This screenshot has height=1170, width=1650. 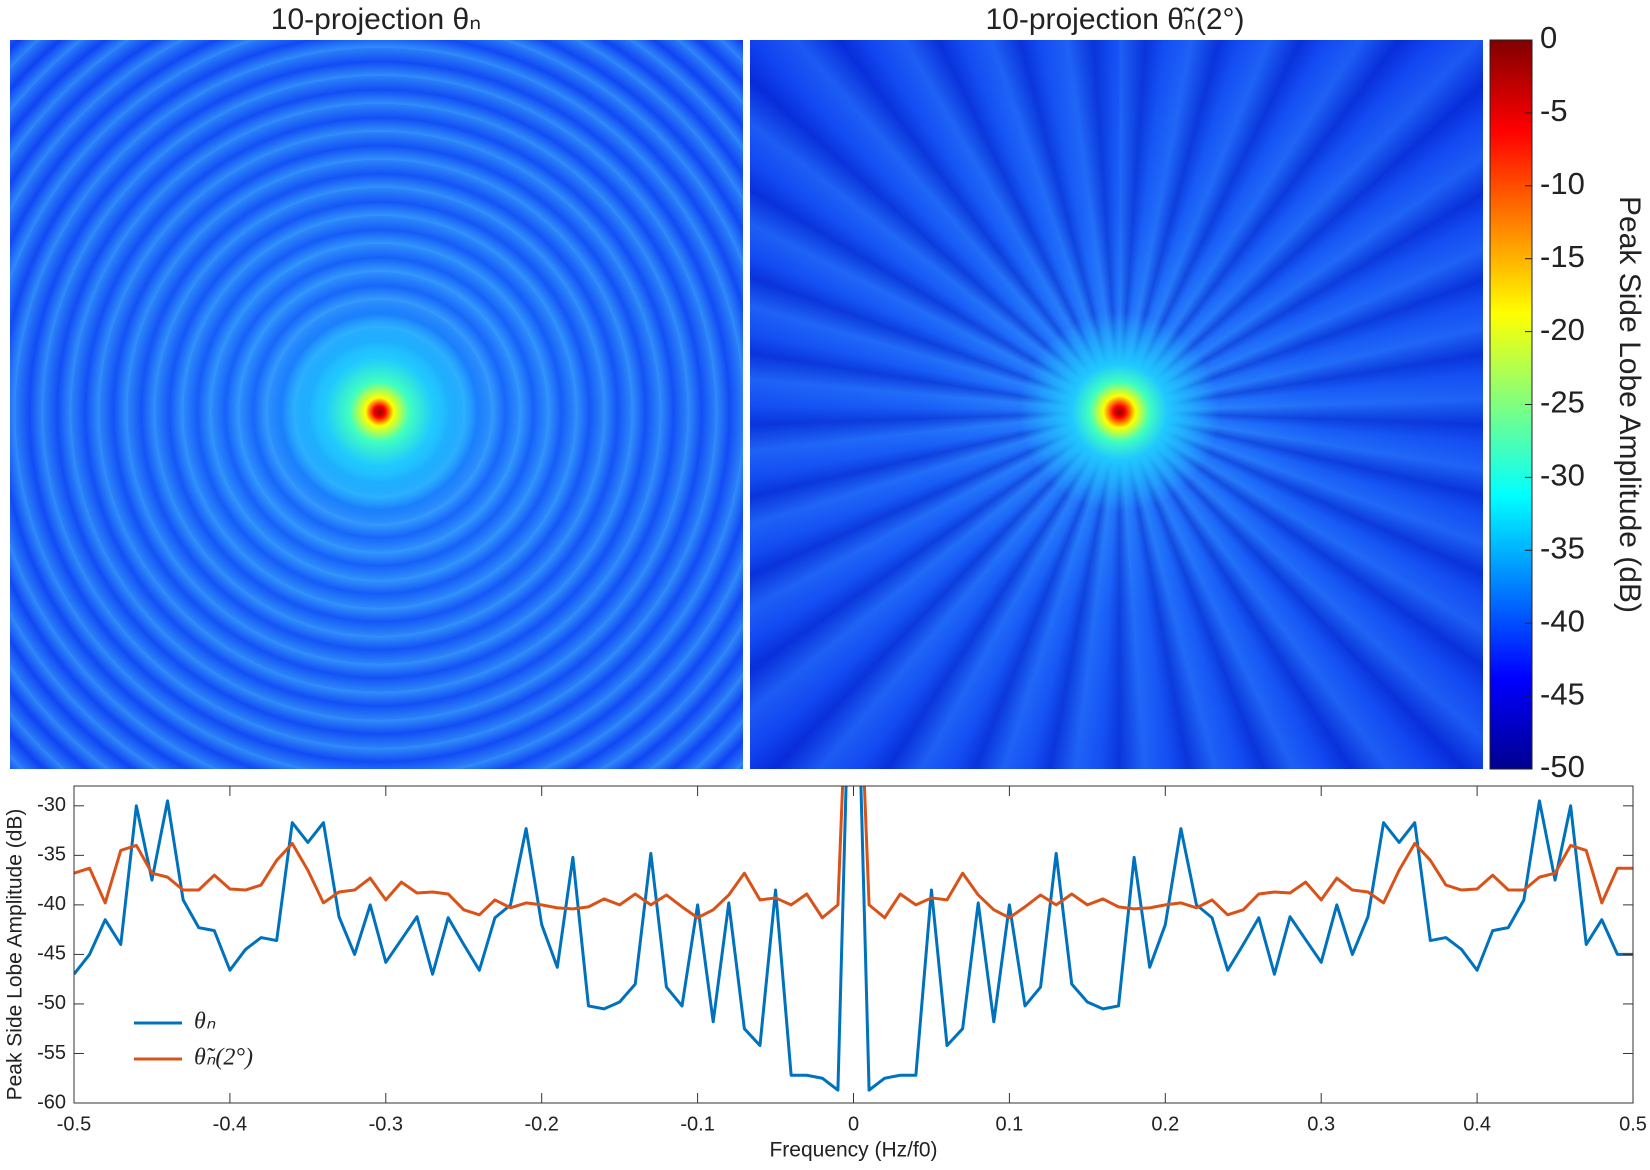 I want to click on colorbar-tick-label: -50, so click(x=1562, y=766).